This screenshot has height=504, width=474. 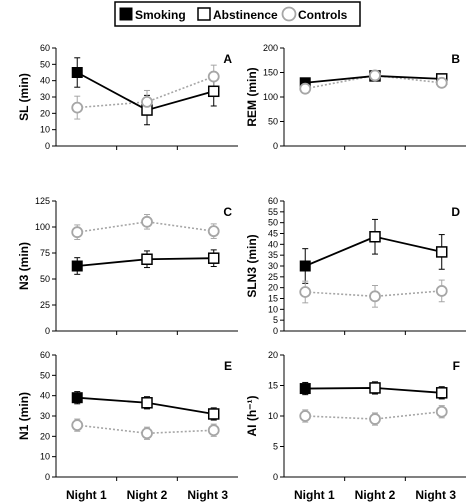 What do you see at coordinates (375, 495) in the screenshot?
I see `x-tick-label: Night 2` at bounding box center [375, 495].